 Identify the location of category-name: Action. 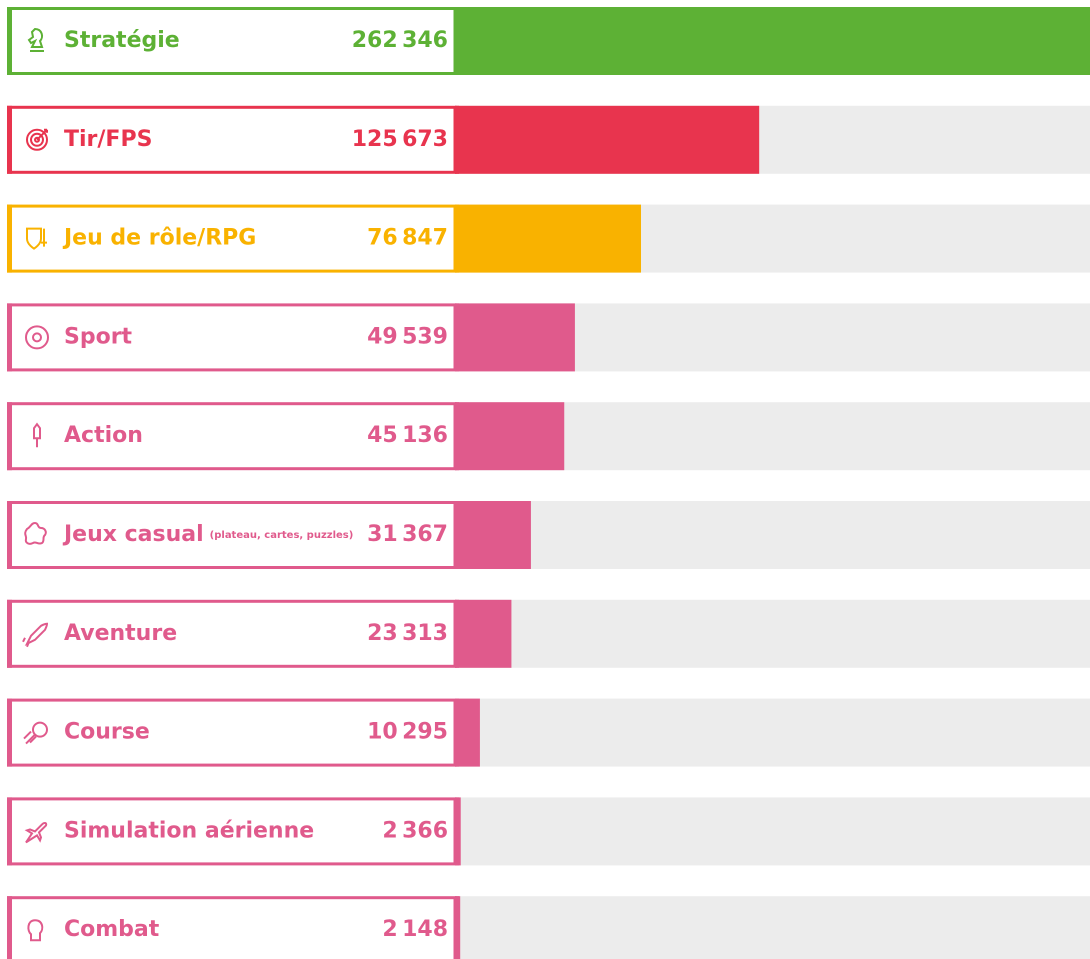
(103, 435).